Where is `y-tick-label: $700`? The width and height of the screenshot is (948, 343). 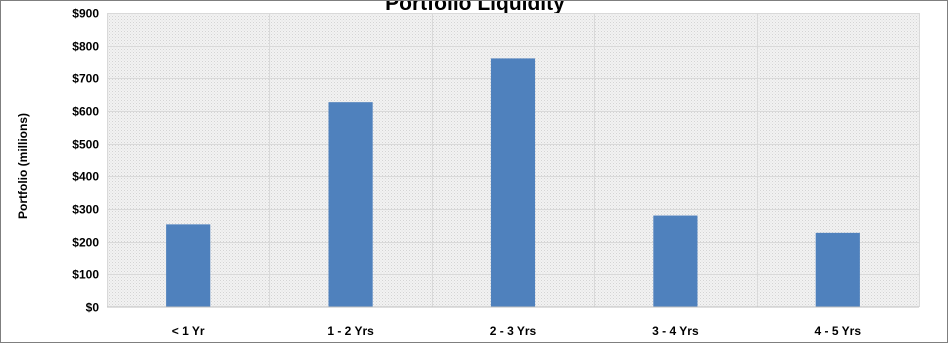
y-tick-label: $700 is located at coordinates (85, 79).